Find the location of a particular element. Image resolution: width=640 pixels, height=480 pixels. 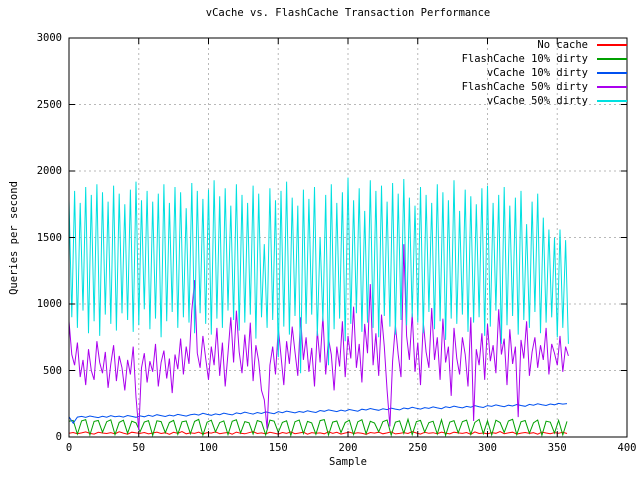

x-tick-label: 350 is located at coordinates (557, 448).